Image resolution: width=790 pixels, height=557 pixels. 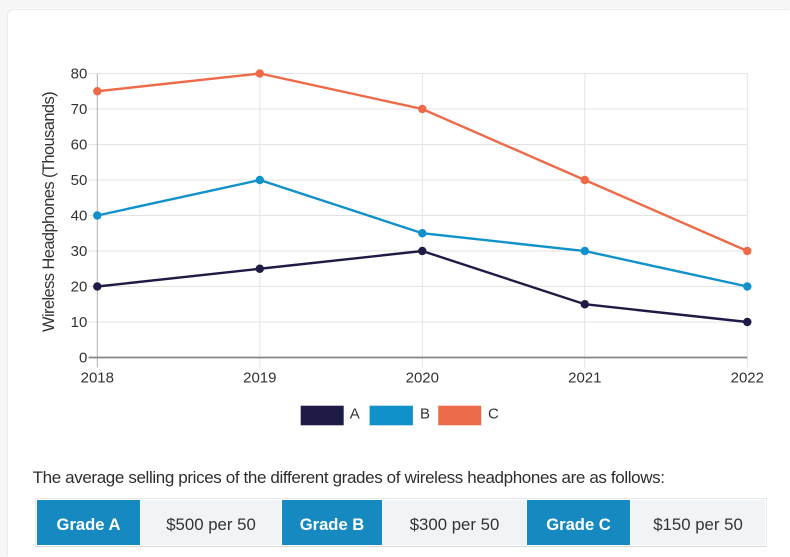 I want to click on svg-text: 0, so click(x=83, y=357).